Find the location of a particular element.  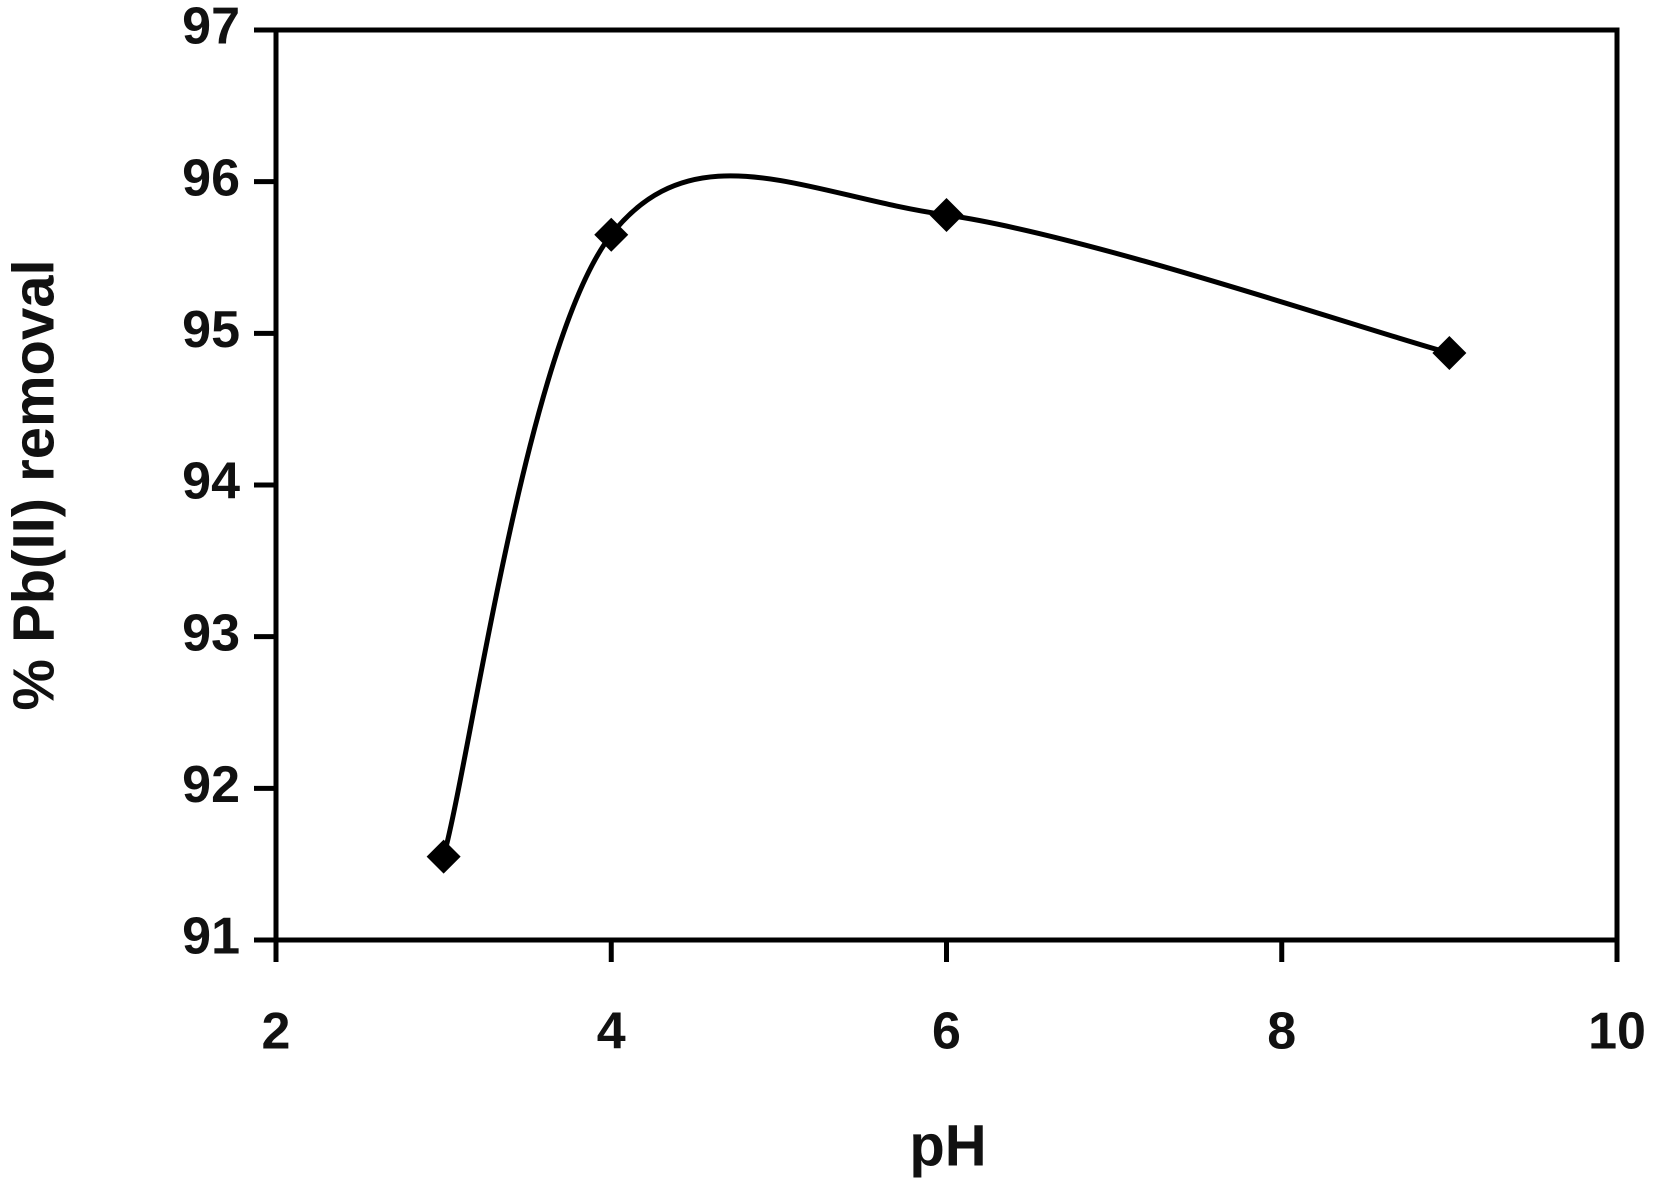

x-tick-label: 4 is located at coordinates (611, 1032).